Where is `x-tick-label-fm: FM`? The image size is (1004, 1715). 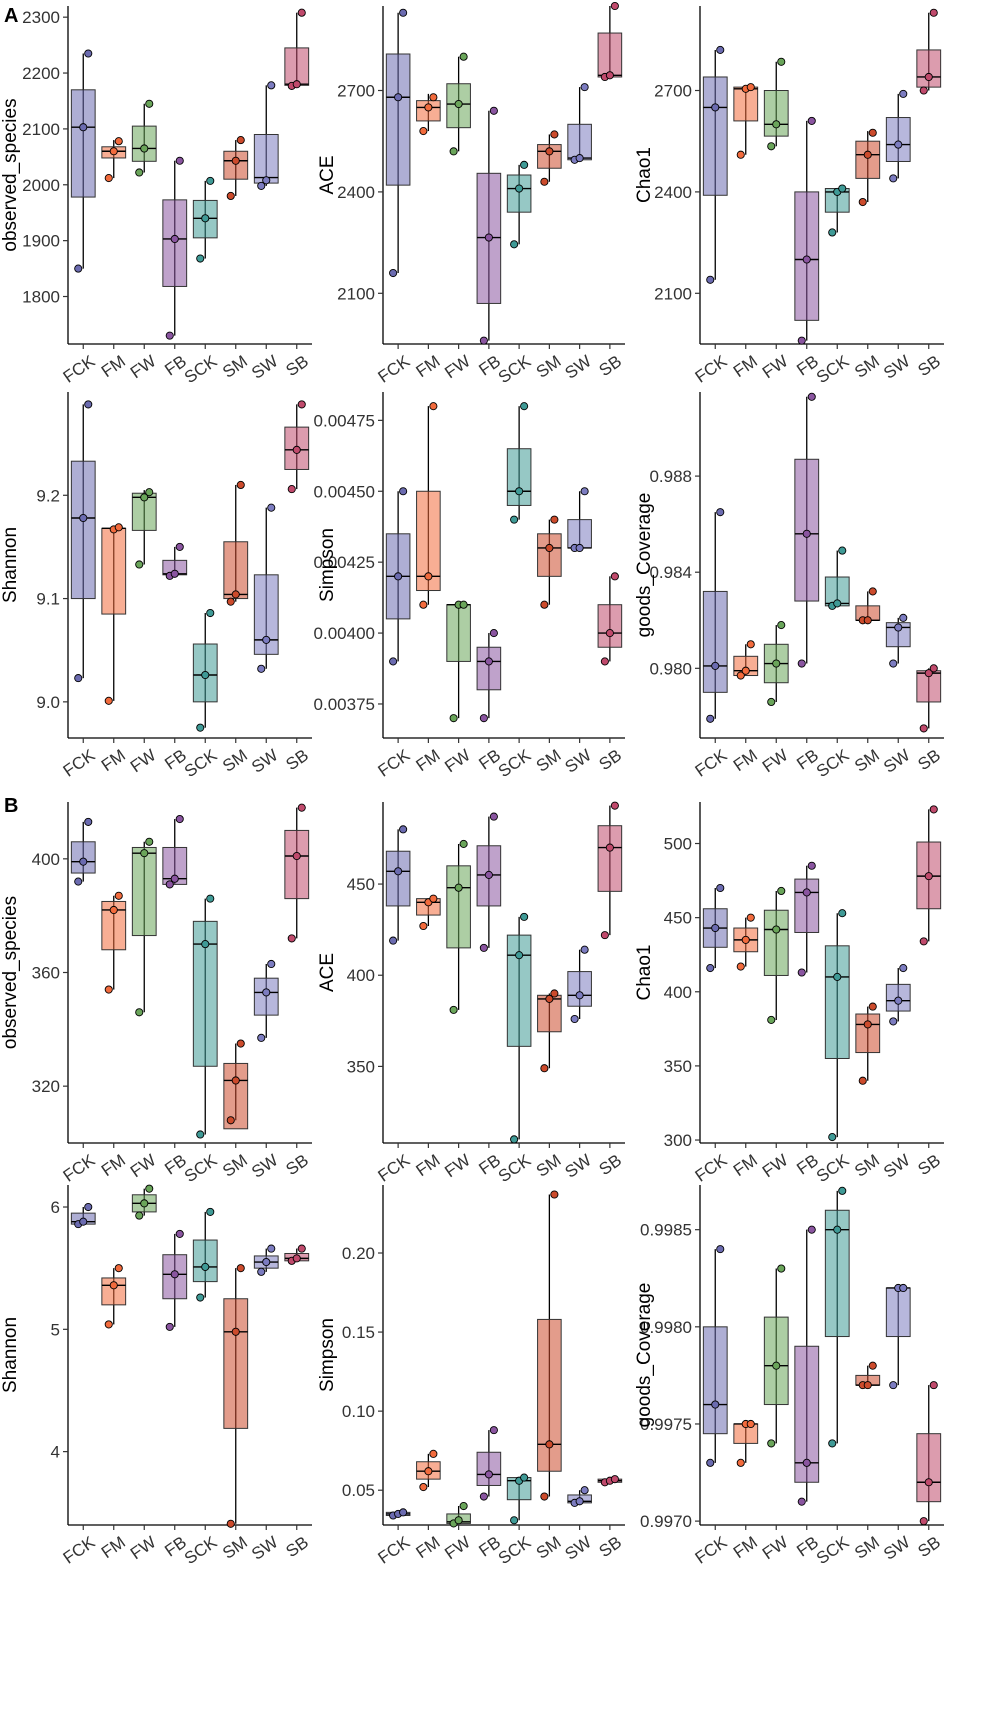
x-tick-label-fm: FM is located at coordinates (428, 1548).